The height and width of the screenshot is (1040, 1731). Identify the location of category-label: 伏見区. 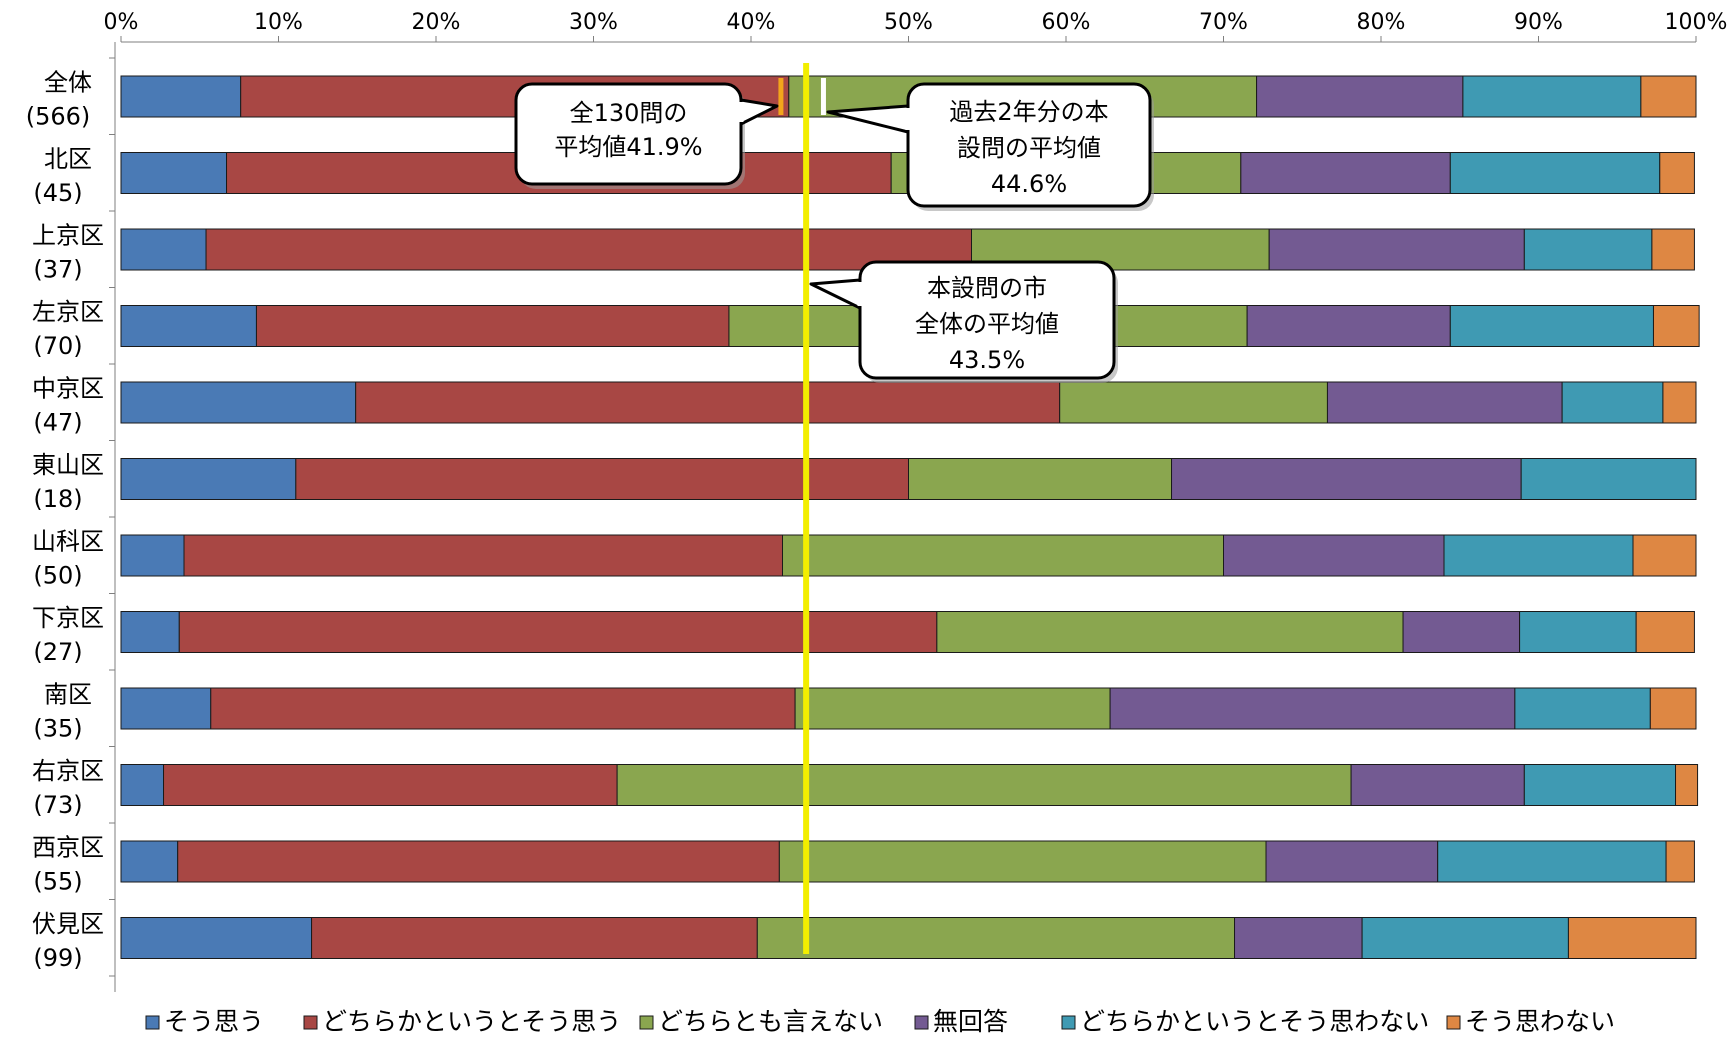
(68, 924).